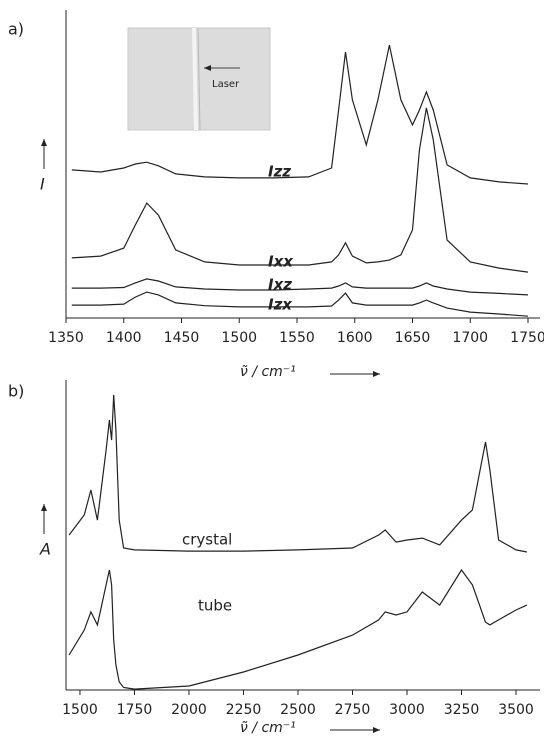 The image size is (544, 742). Describe the element at coordinates (16, 391) in the screenshot. I see `panel-label: b)` at that location.